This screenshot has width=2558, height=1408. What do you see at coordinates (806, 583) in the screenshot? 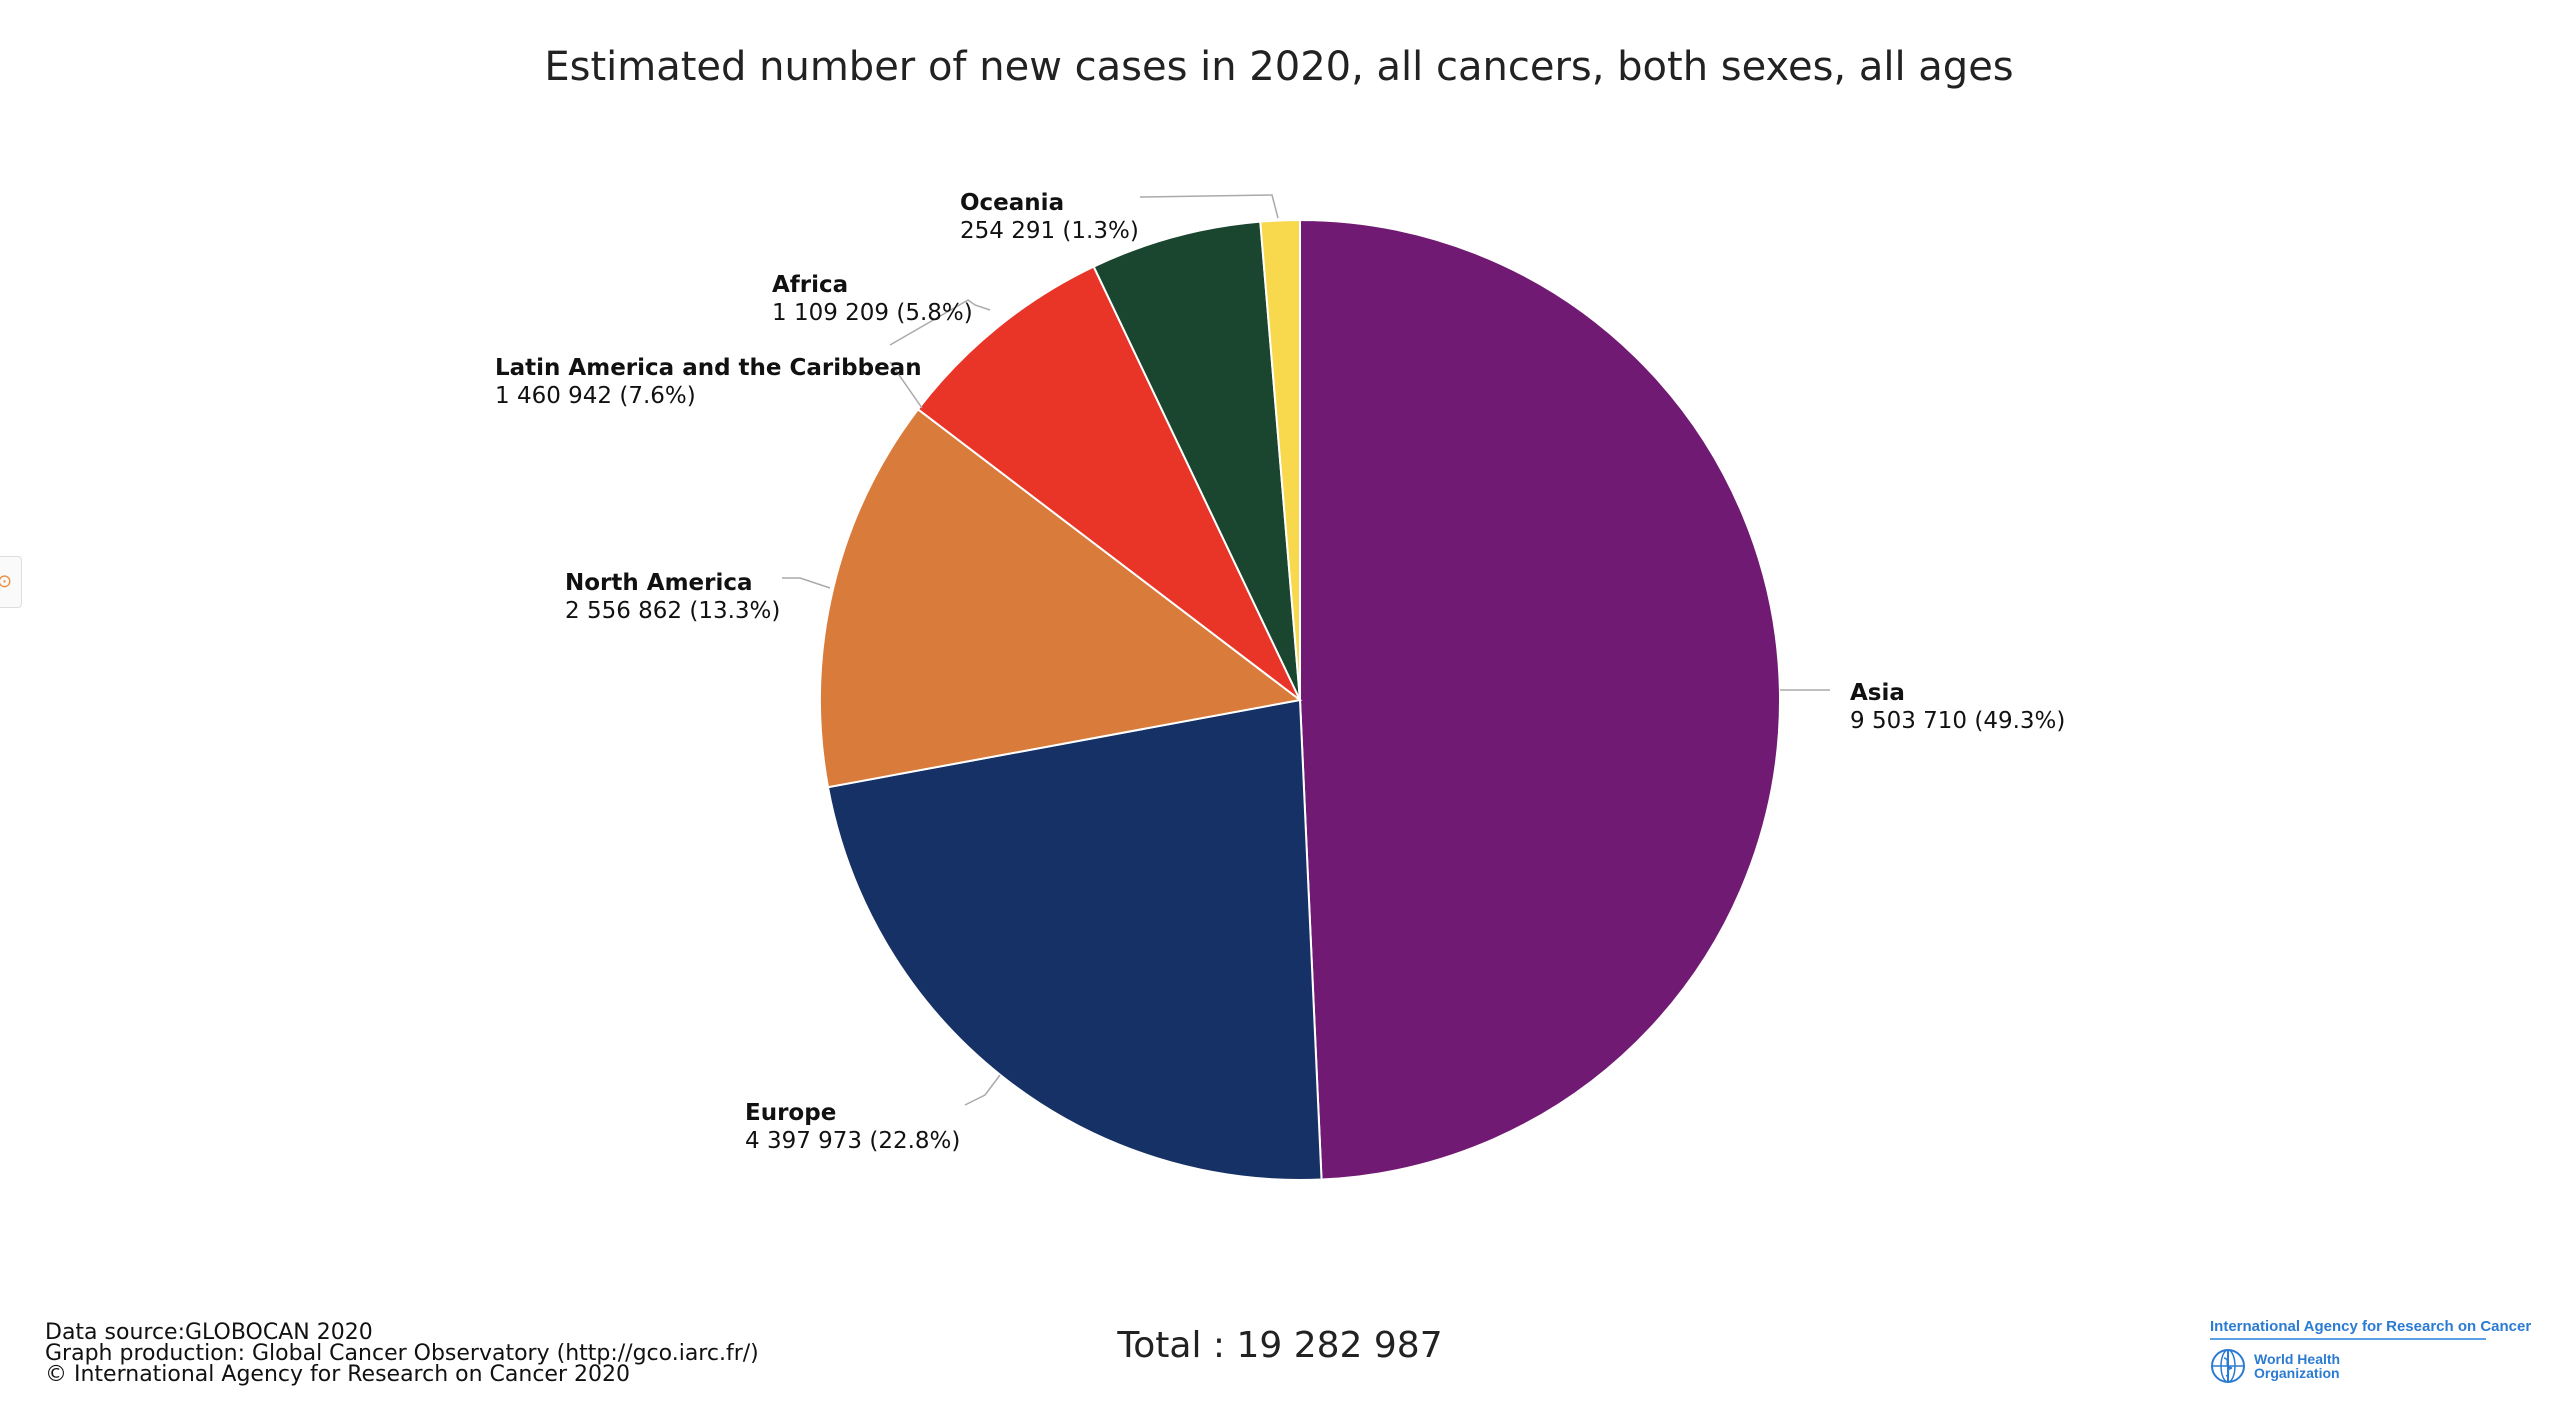
I see `leader-line-north-america` at bounding box center [806, 583].